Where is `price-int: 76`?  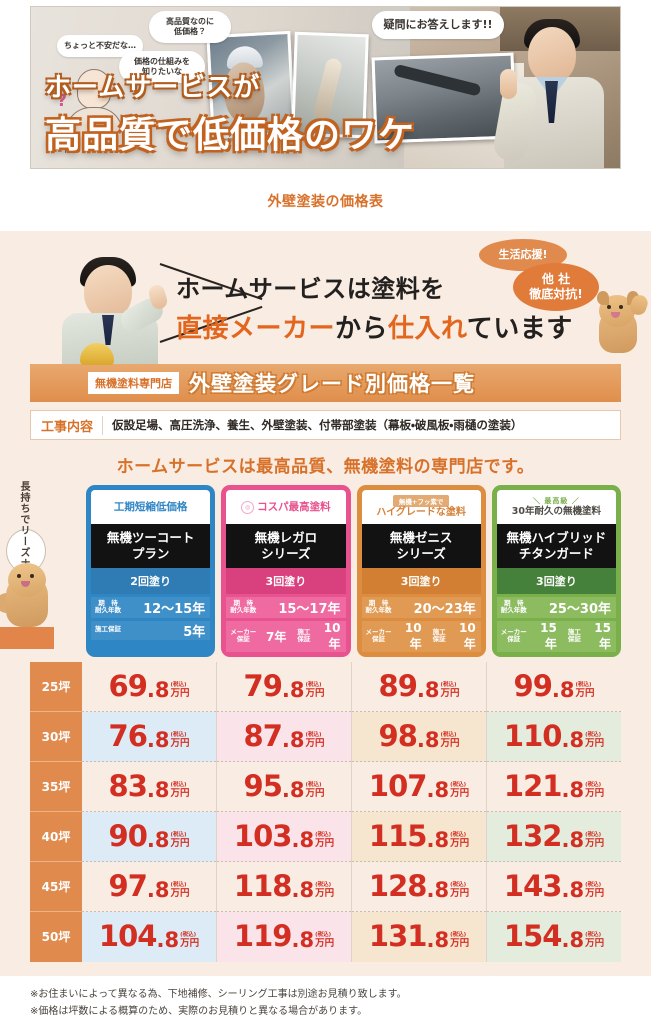 price-int: 76 is located at coordinates (128, 736).